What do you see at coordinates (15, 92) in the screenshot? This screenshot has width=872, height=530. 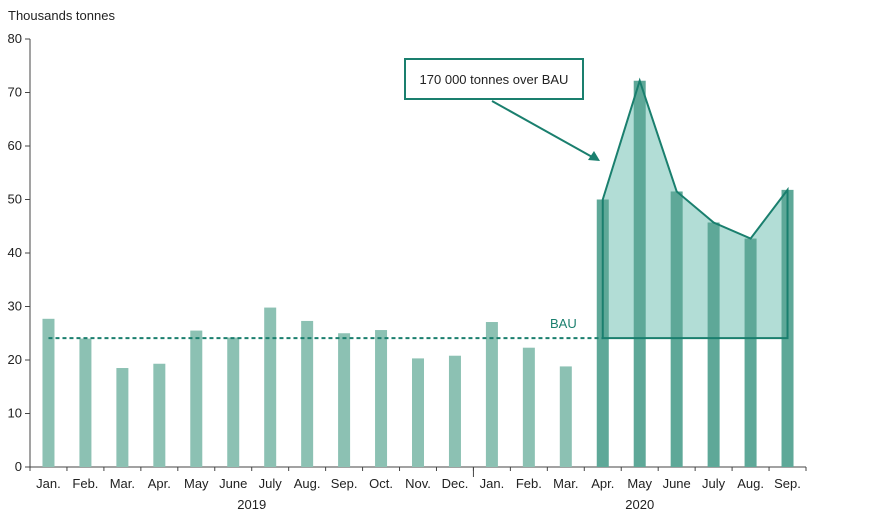 I see `y-tick-label: 70` at bounding box center [15, 92].